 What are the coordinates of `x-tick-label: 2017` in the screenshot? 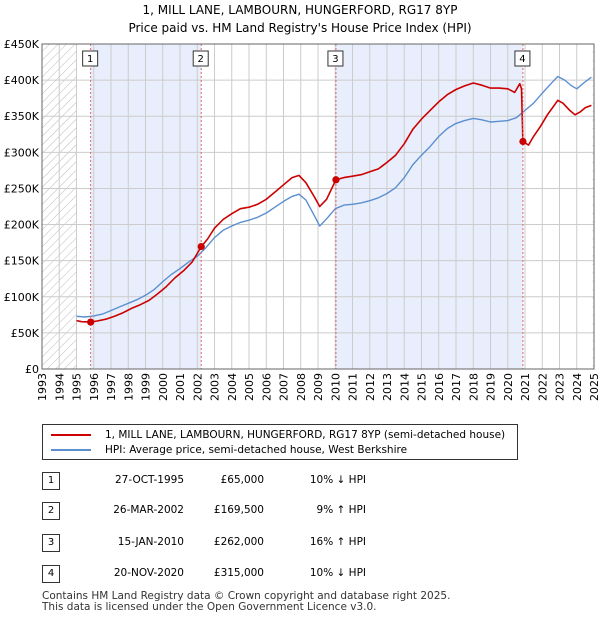 It's located at (456, 387).